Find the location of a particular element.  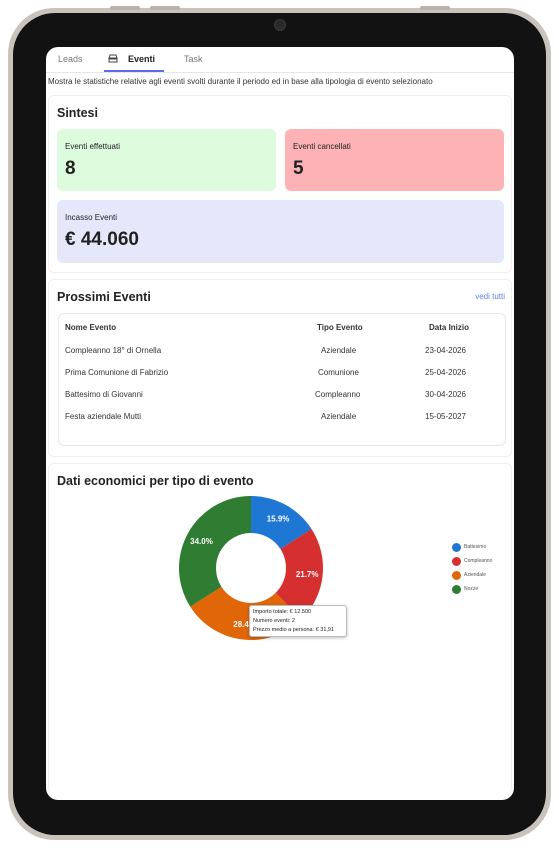

col-header-tipo: Tipo Evento is located at coordinates (340, 327).